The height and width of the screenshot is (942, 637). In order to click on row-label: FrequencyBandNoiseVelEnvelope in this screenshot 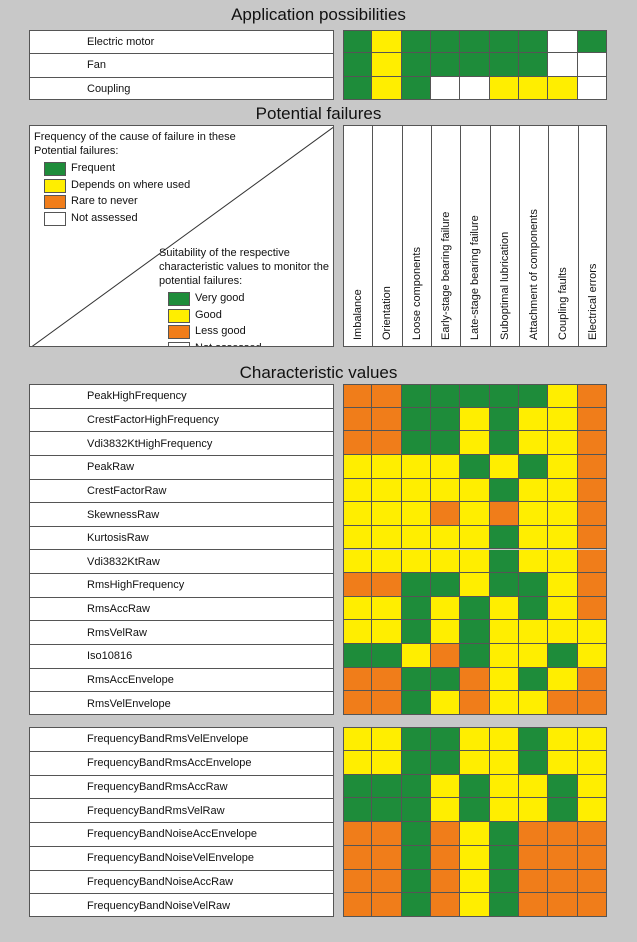, I will do `click(181, 859)`.